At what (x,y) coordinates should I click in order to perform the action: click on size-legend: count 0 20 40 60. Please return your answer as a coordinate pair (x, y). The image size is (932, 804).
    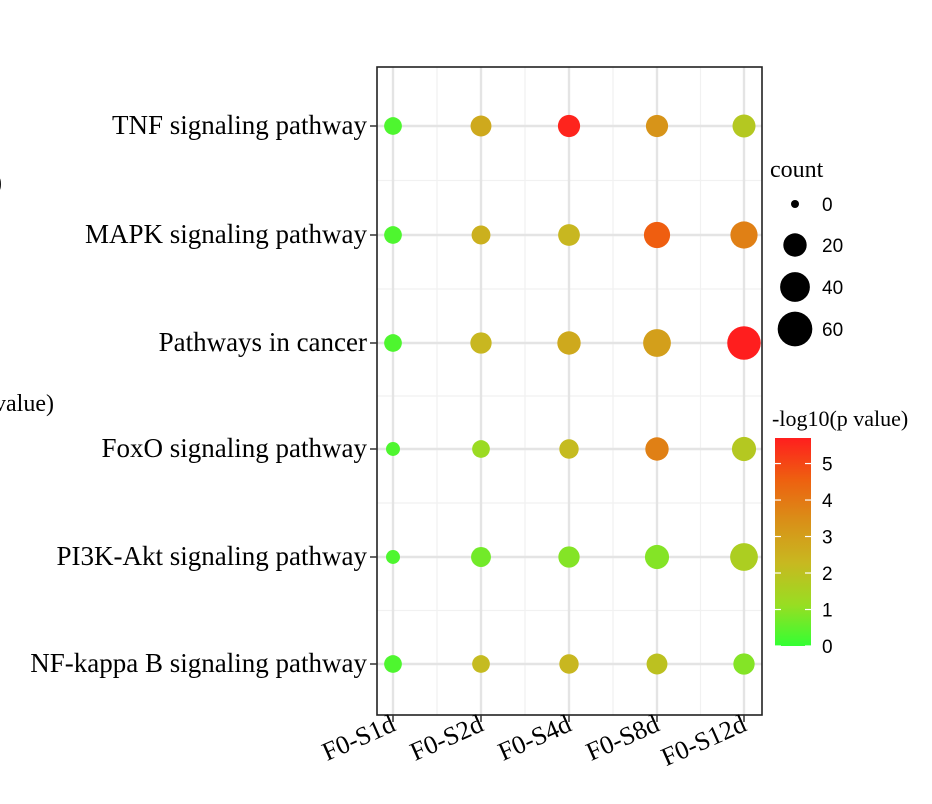
    Looking at the image, I should click on (806, 252).